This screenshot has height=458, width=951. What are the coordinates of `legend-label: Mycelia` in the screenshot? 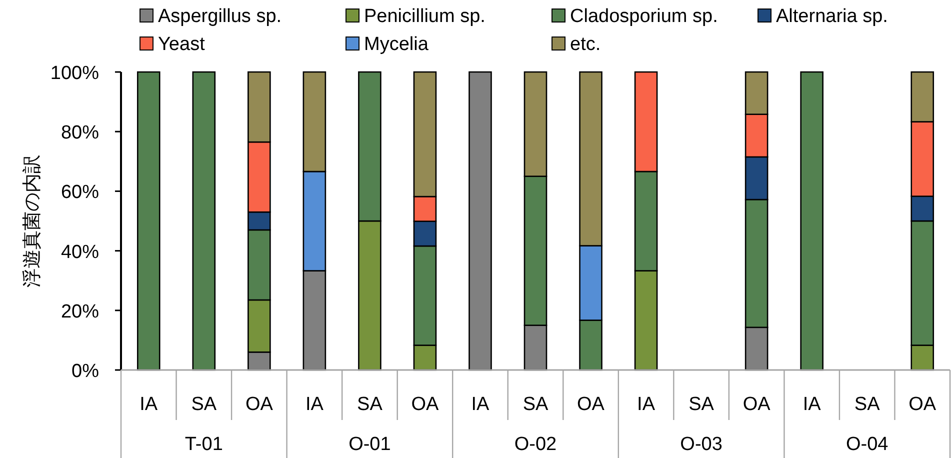 It's located at (396, 44).